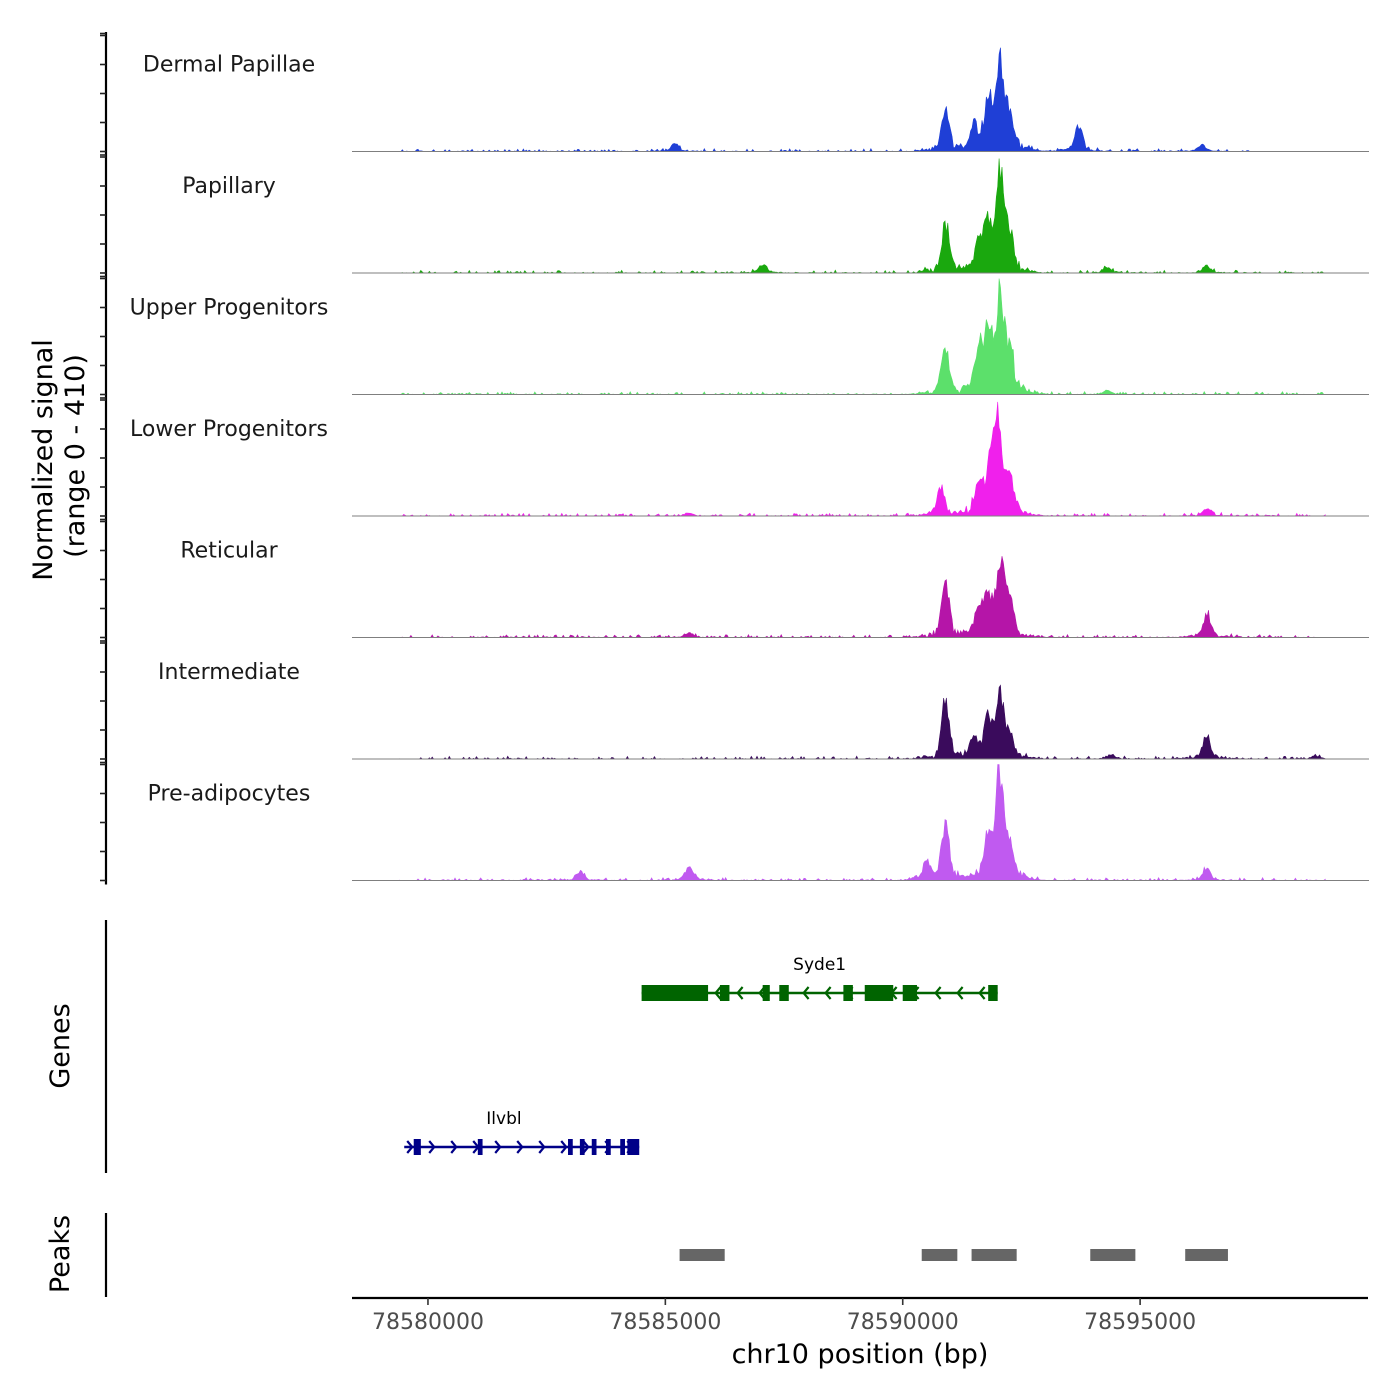 The image size is (1400, 1400). What do you see at coordinates (665, 1322) in the screenshot?
I see `x-tick-label: 78585000` at bounding box center [665, 1322].